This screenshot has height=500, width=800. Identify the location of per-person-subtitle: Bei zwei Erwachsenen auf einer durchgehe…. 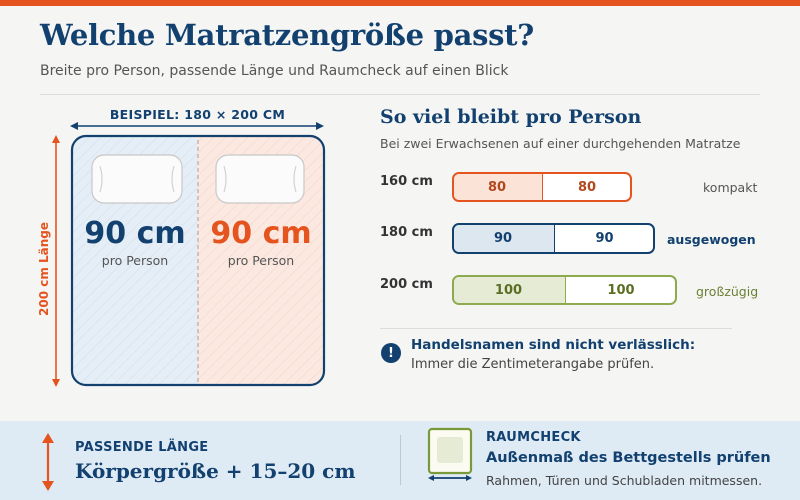
(560, 143).